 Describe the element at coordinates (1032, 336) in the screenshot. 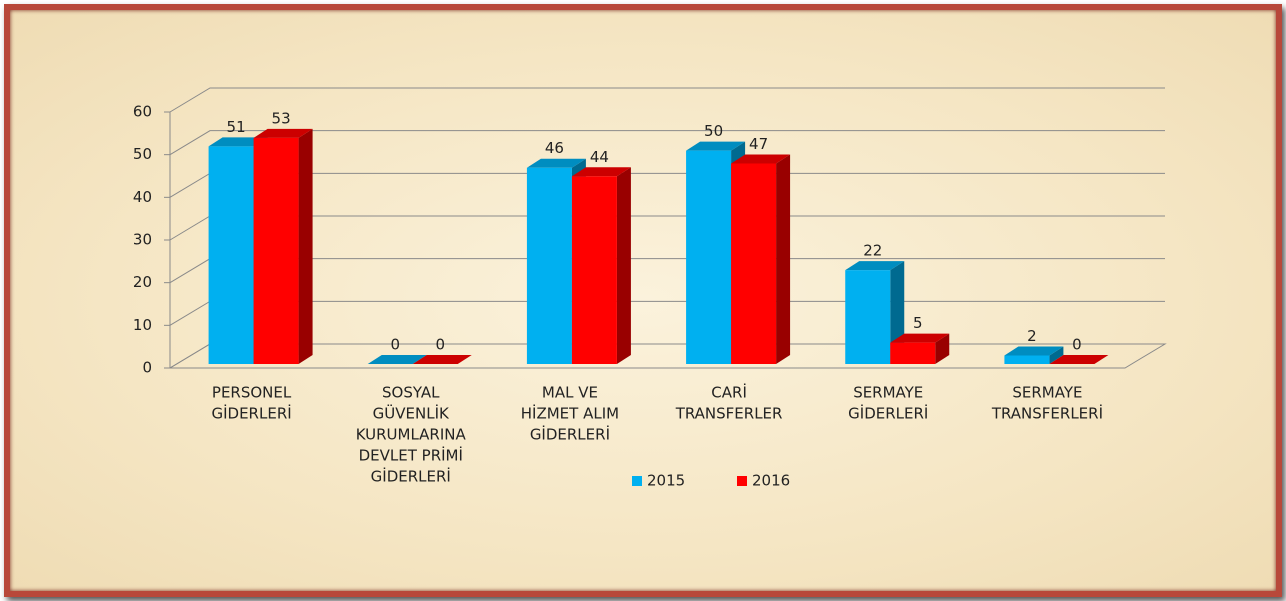

I see `value-label: 2` at that location.